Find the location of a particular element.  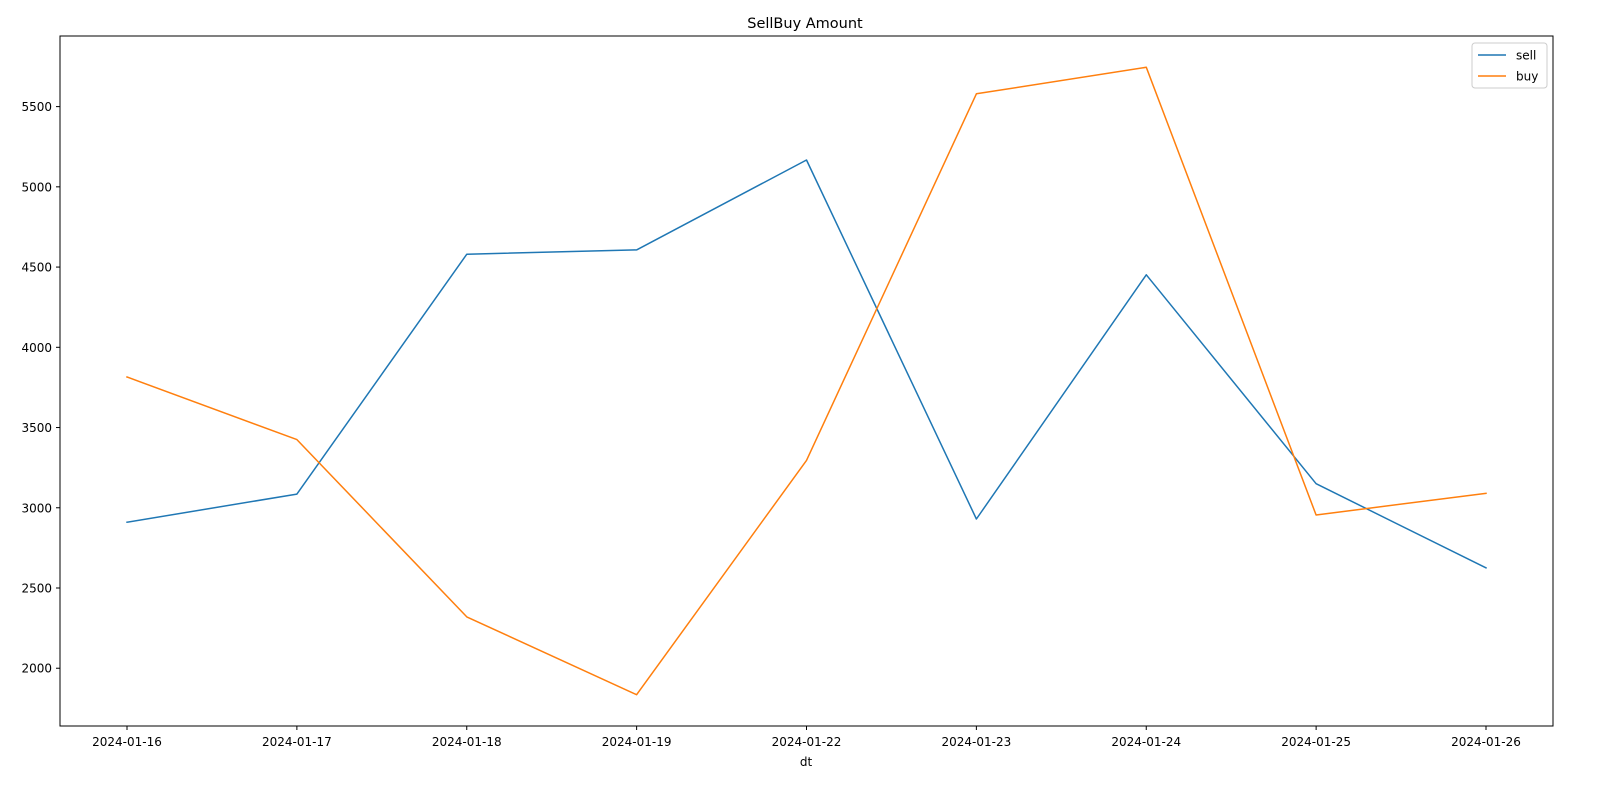

legend-label-buy: buy is located at coordinates (1527, 77).